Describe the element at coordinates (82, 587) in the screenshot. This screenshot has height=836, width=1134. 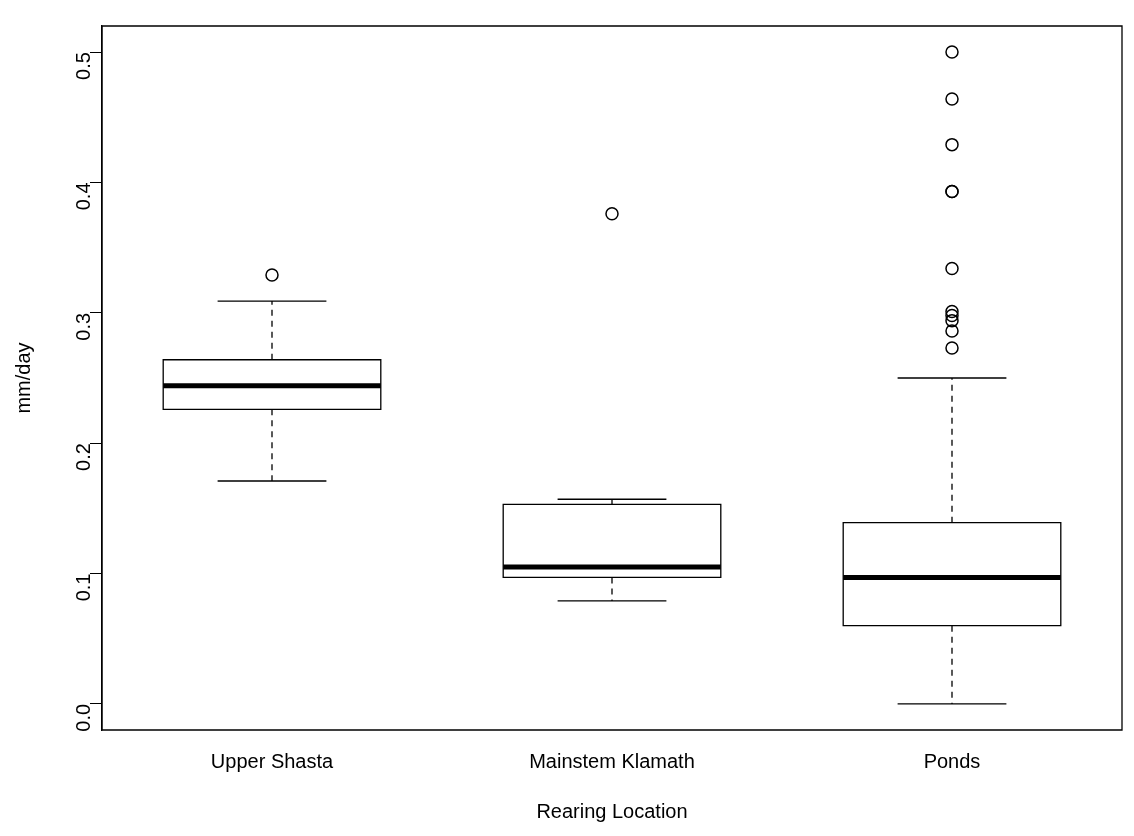
I see `y-tick-label: 0.1` at that location.